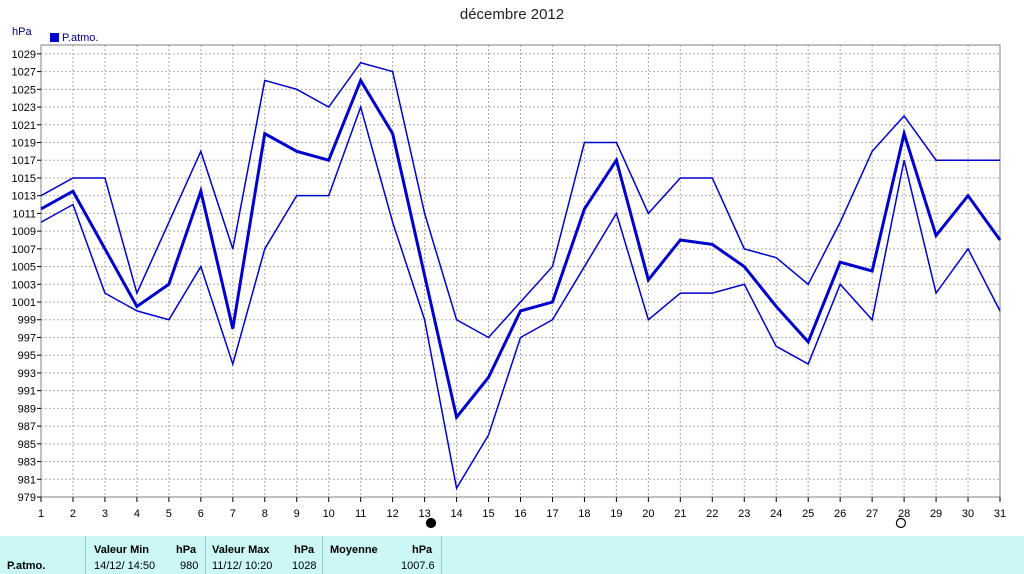  What do you see at coordinates (304, 566) in the screenshot?
I see `max-value: 1028` at bounding box center [304, 566].